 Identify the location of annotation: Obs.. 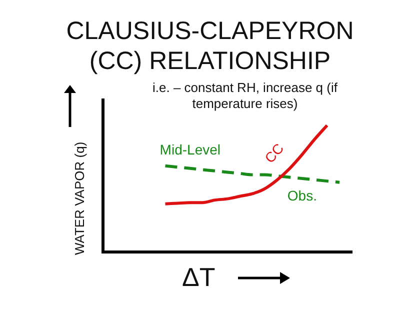
(302, 196).